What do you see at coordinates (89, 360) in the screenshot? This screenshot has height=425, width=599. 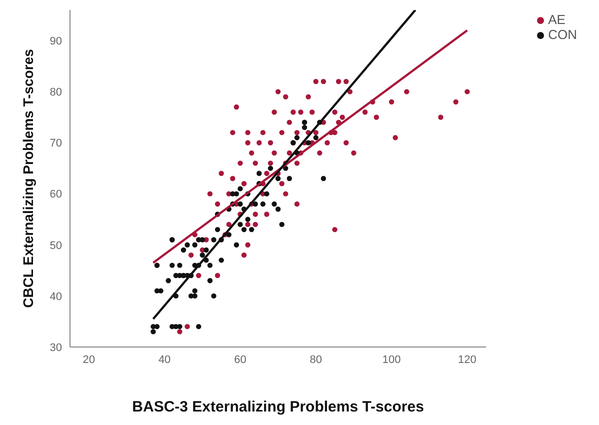 I see `x-tick-label: 20` at bounding box center [89, 360].